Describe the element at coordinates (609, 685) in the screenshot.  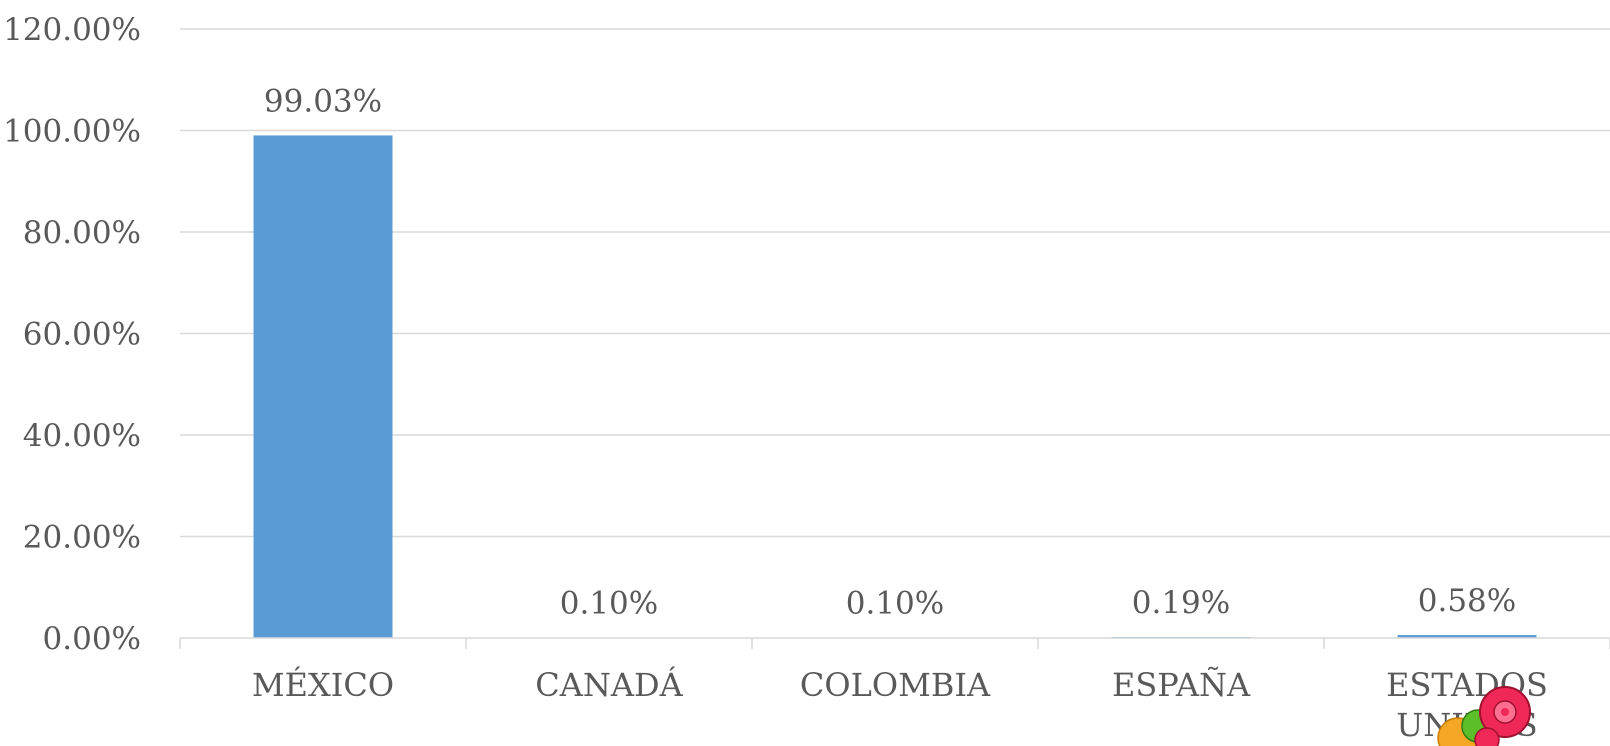
I see `category-label: CANADÁ` at that location.